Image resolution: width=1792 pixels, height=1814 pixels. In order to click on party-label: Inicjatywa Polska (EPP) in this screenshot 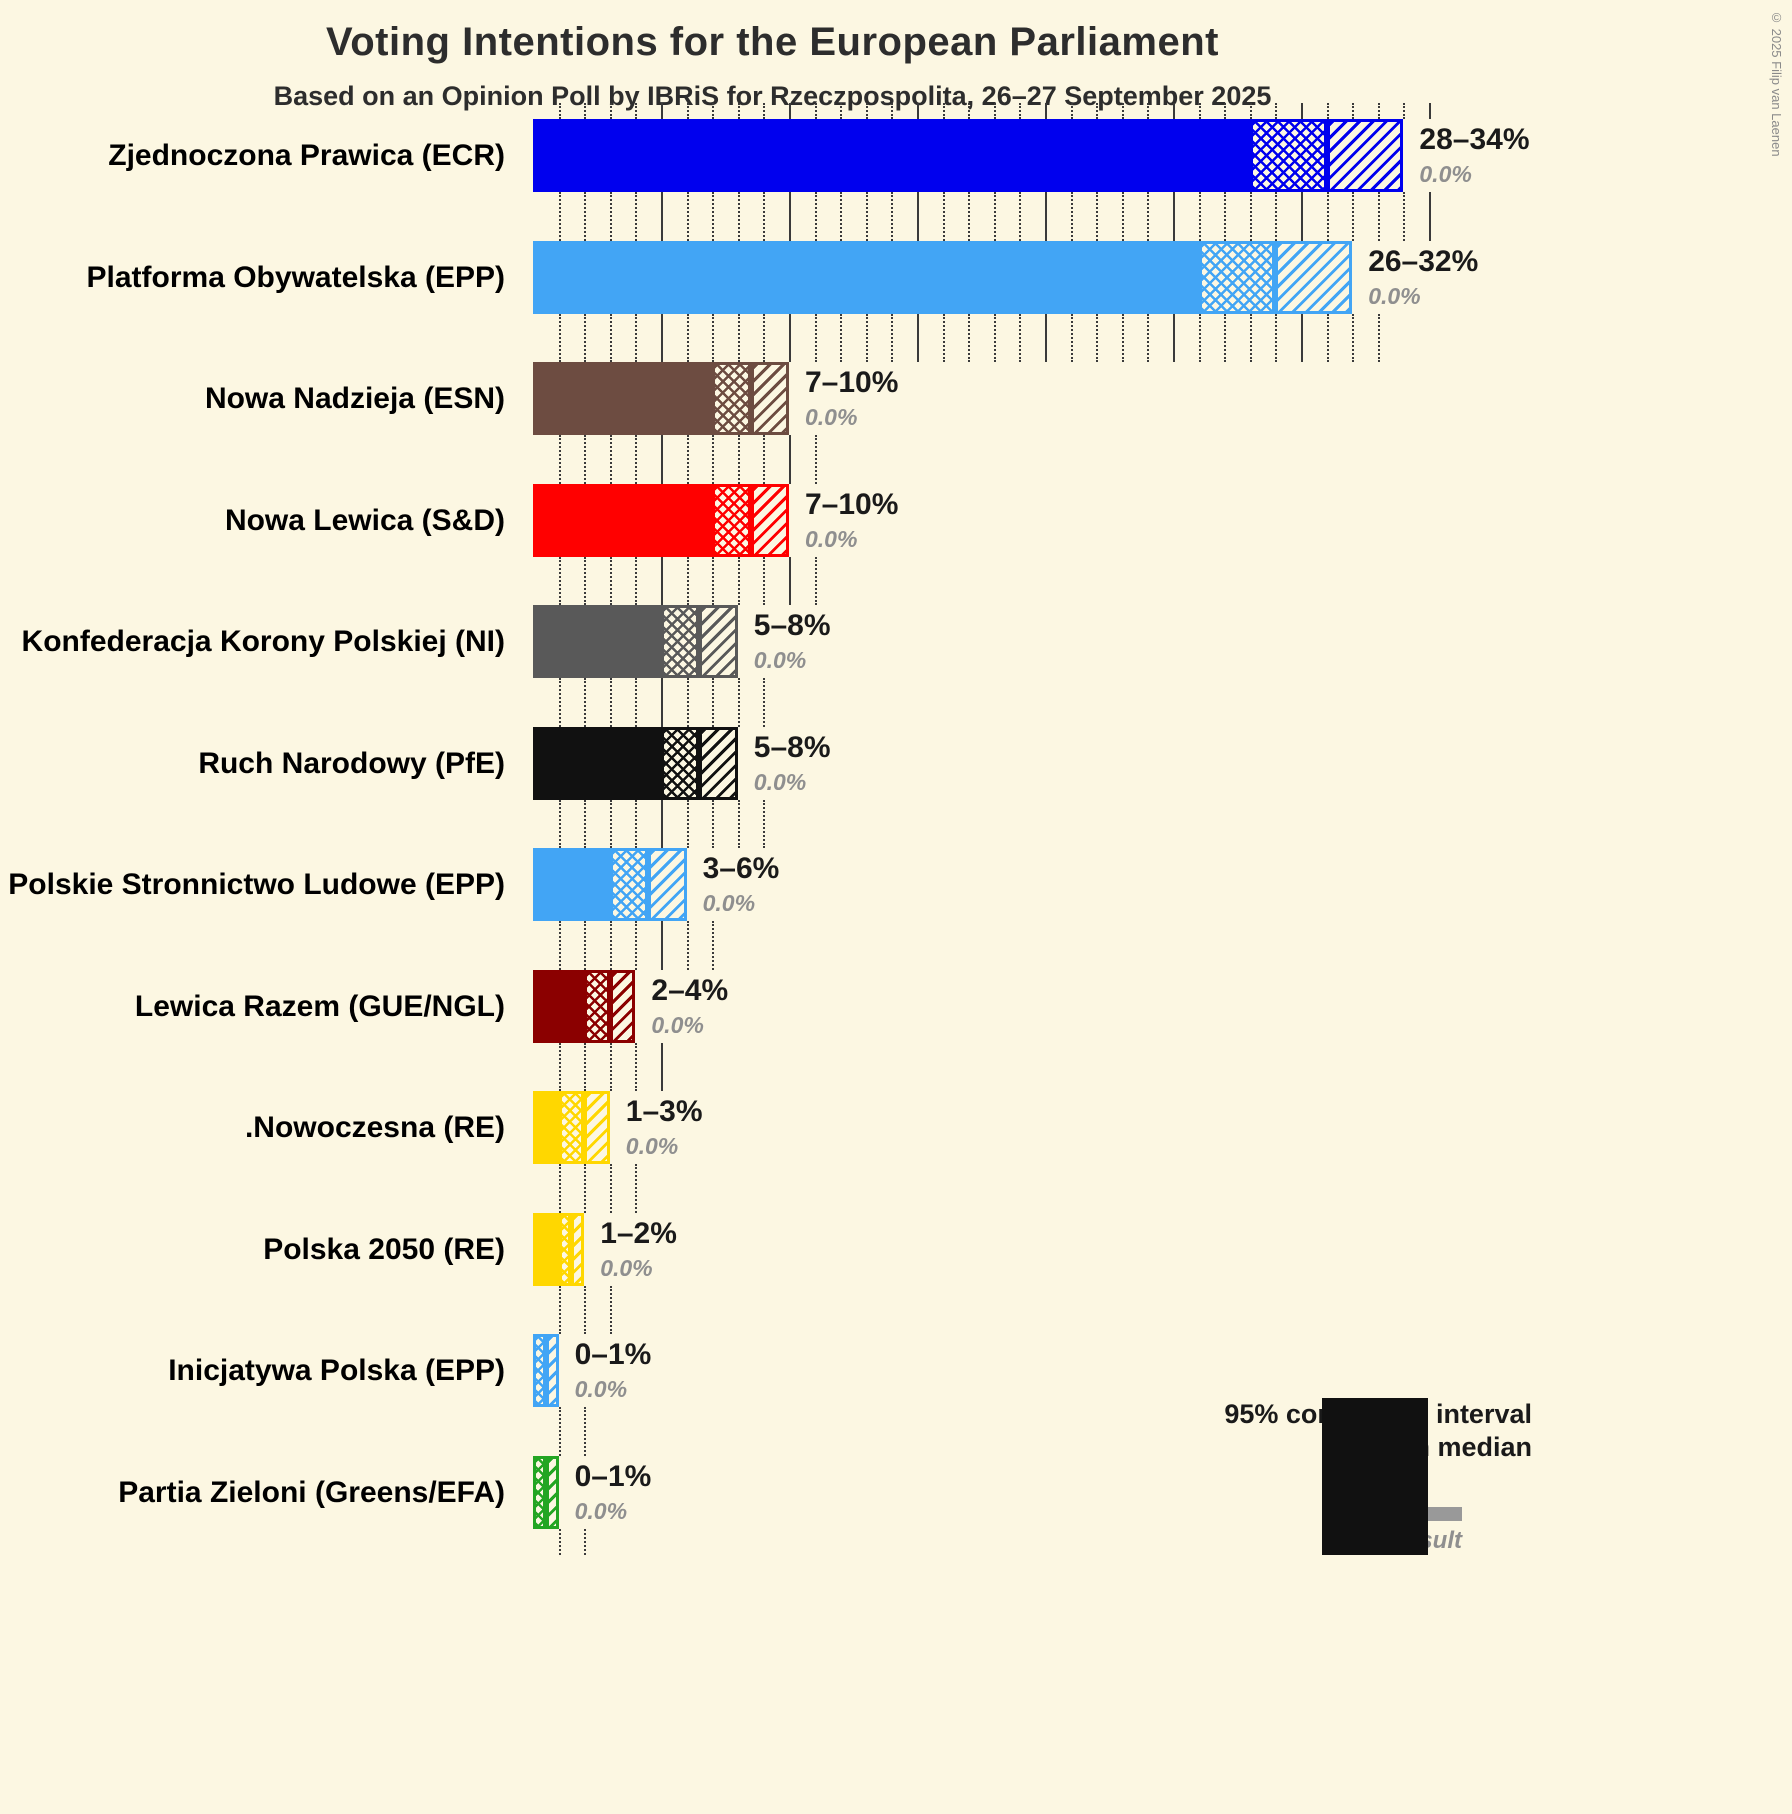, I will do `click(336, 1370)`.